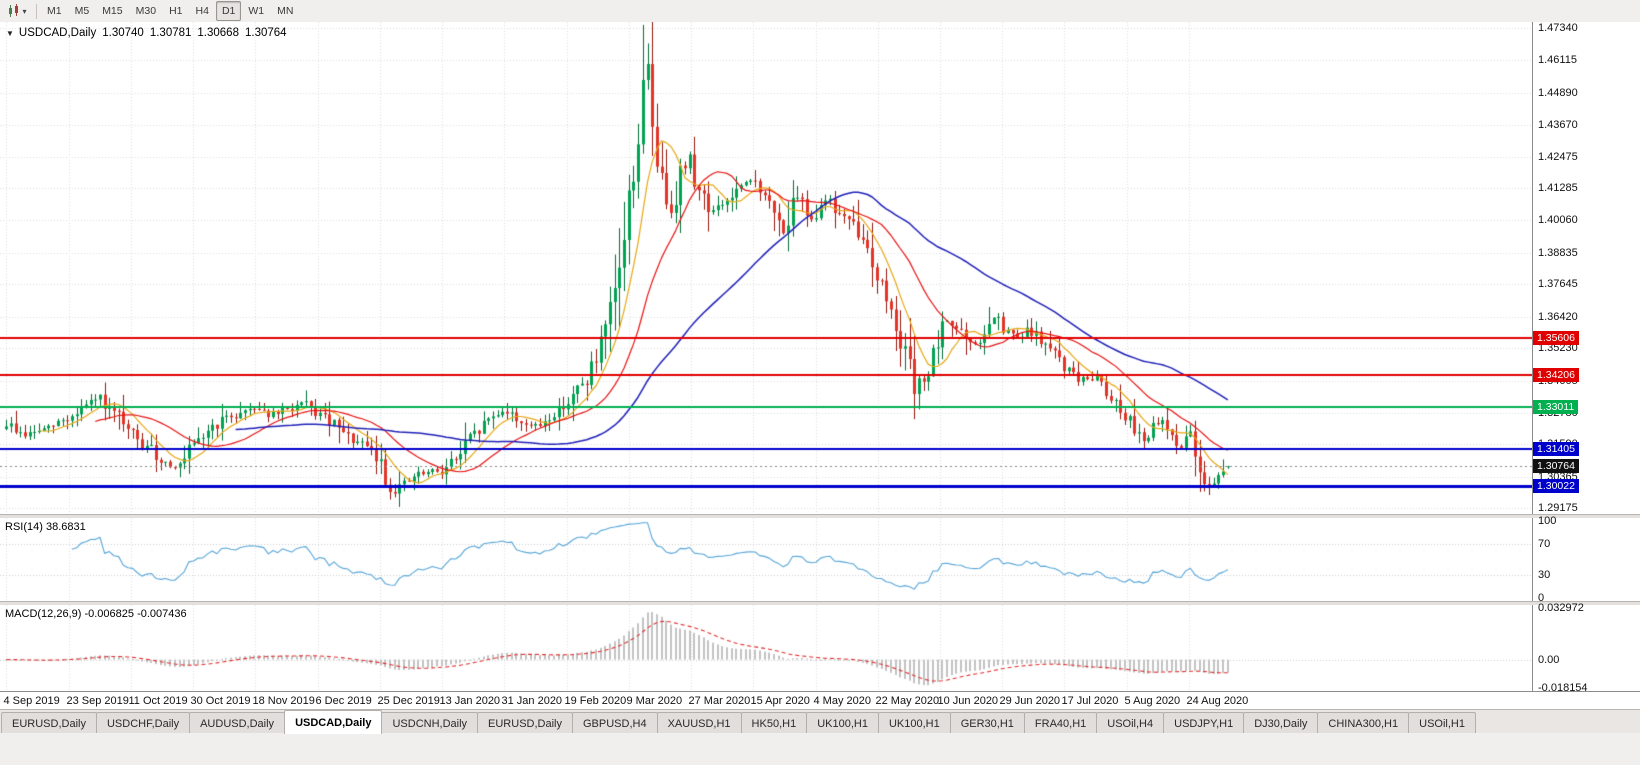 The height and width of the screenshot is (765, 1640). I want to click on current-price-tag: 1.30764, so click(1556, 466).